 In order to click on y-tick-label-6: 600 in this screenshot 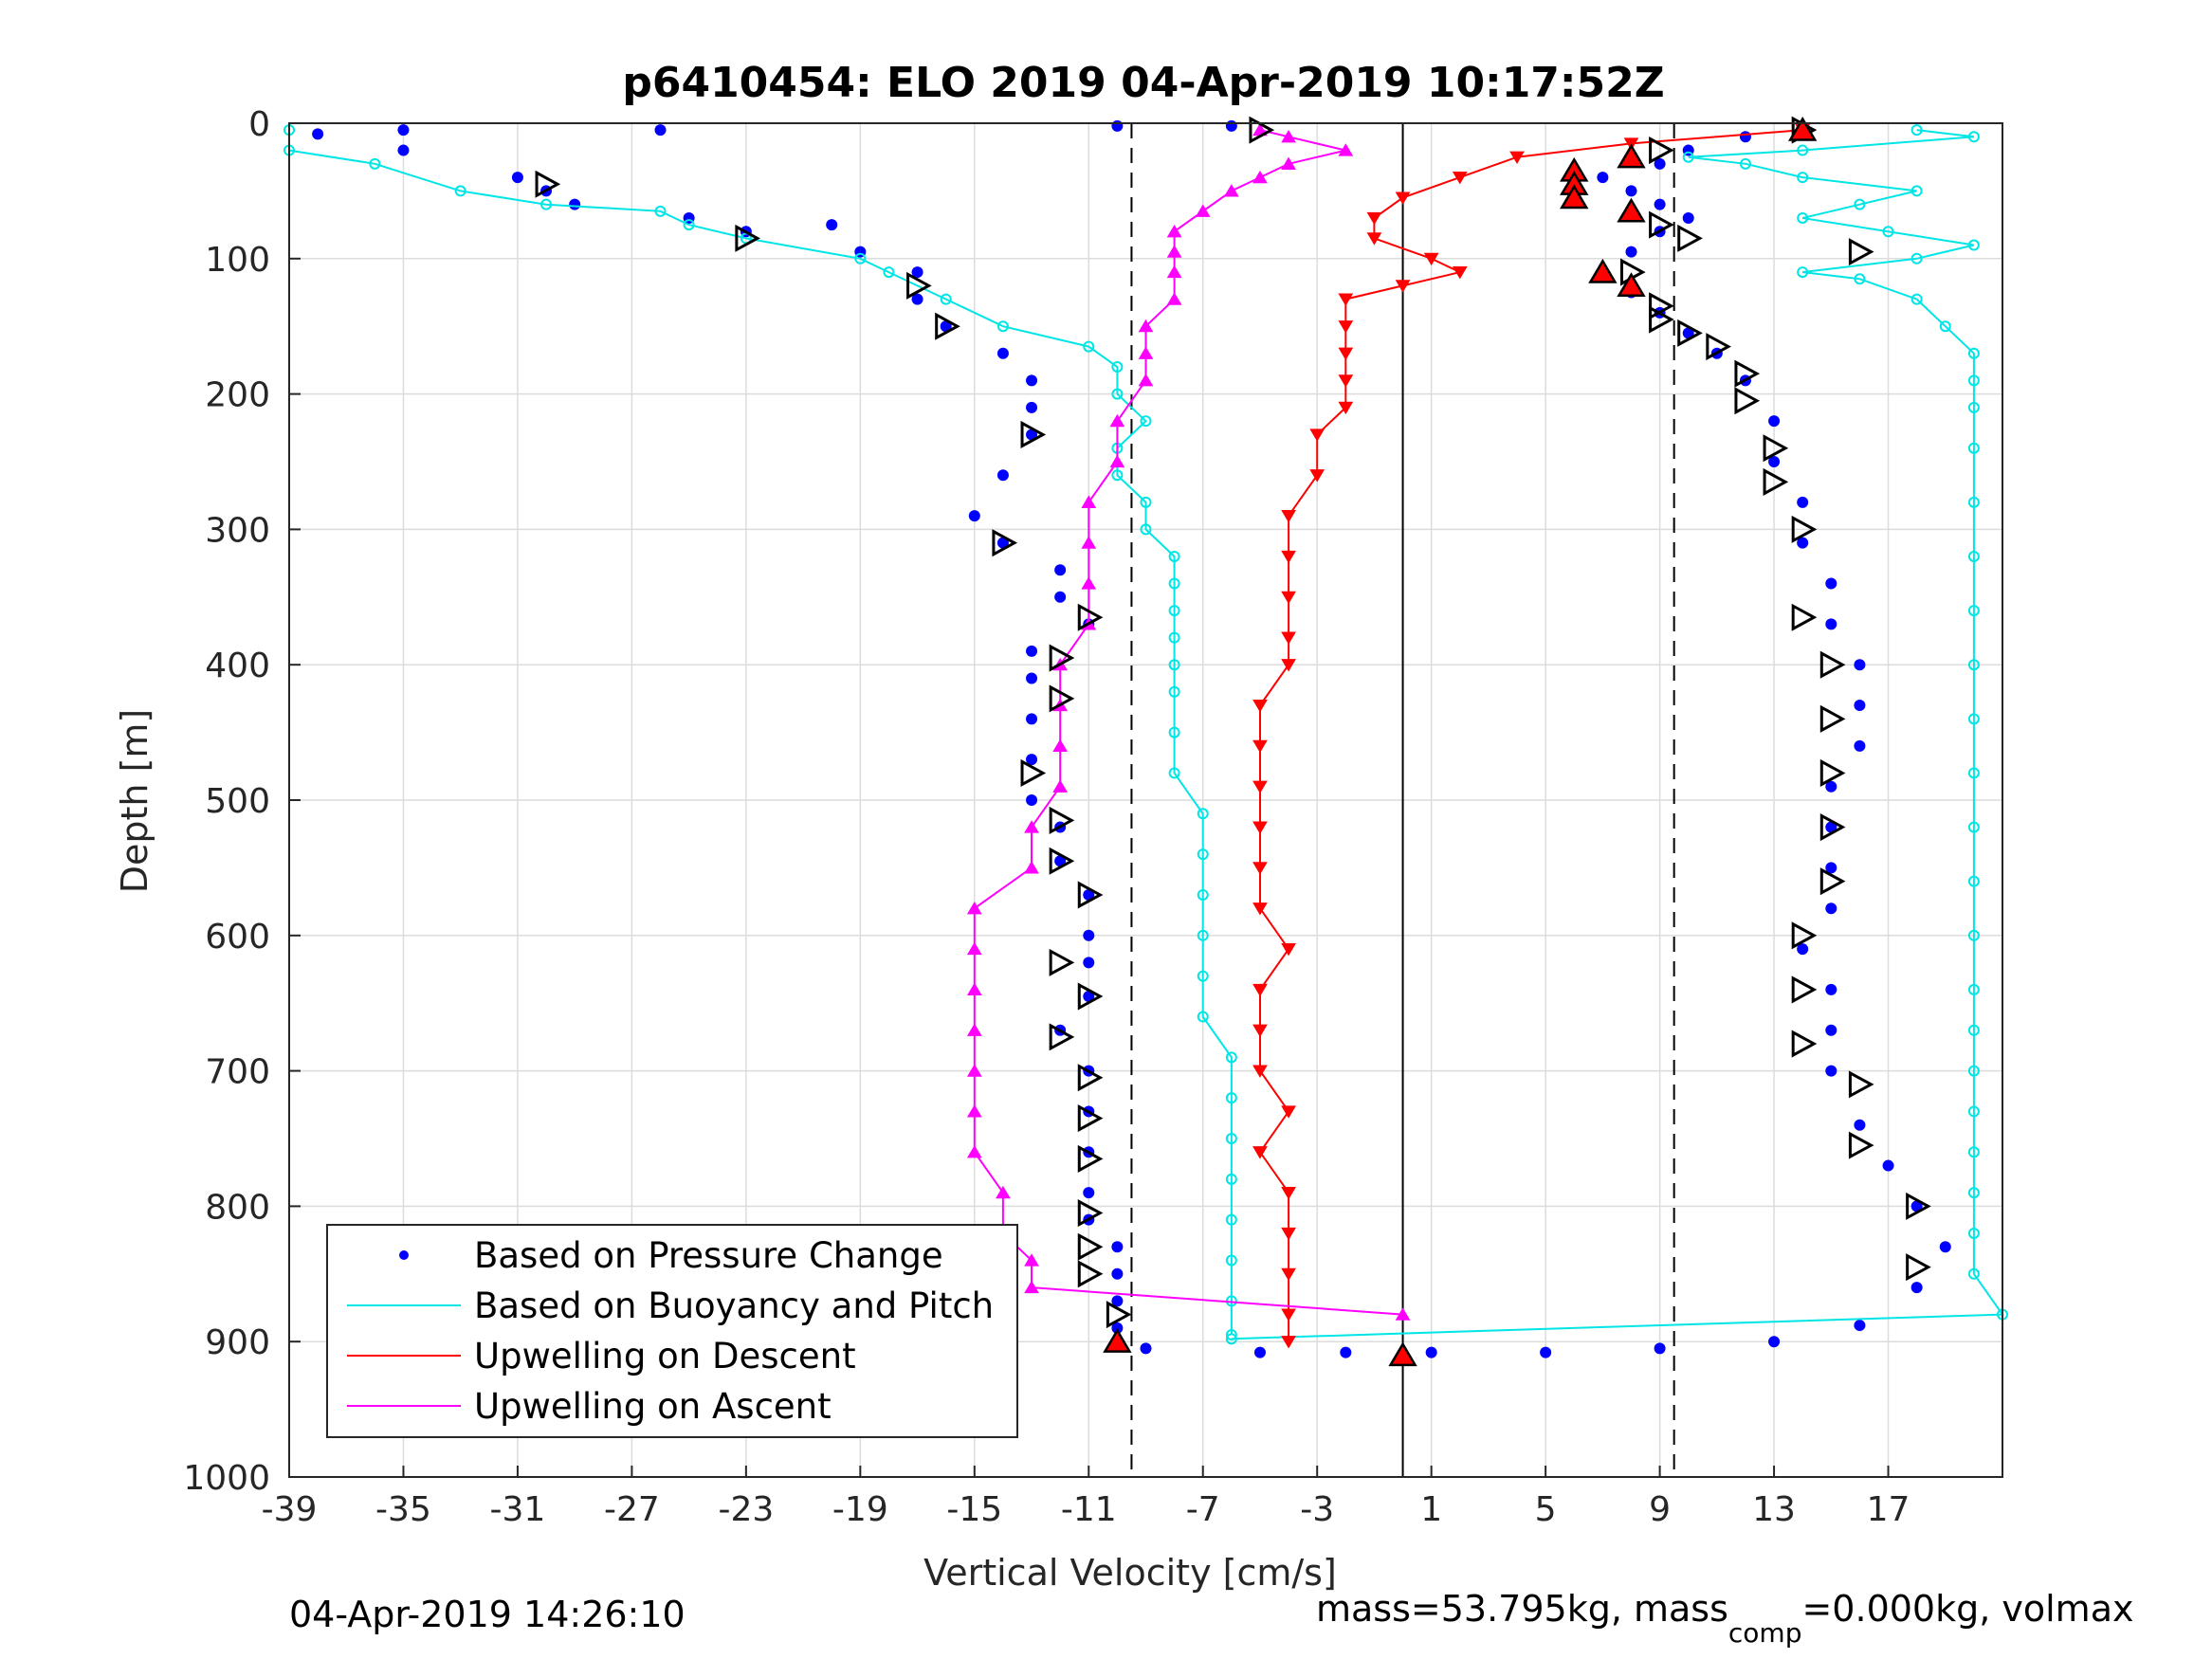, I will do `click(237, 937)`.